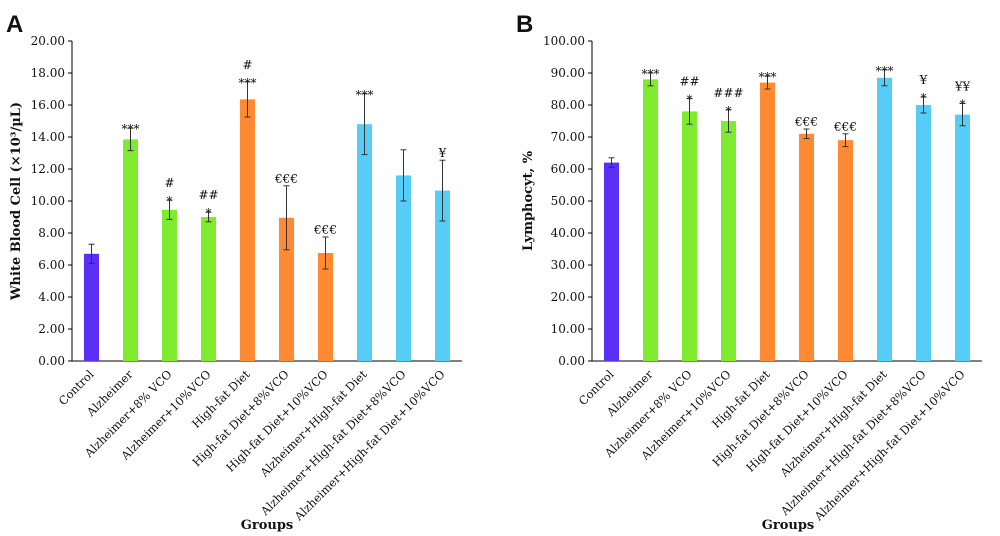 This screenshot has width=1000, height=536. I want to click on significance-mark: ###, so click(728, 93).